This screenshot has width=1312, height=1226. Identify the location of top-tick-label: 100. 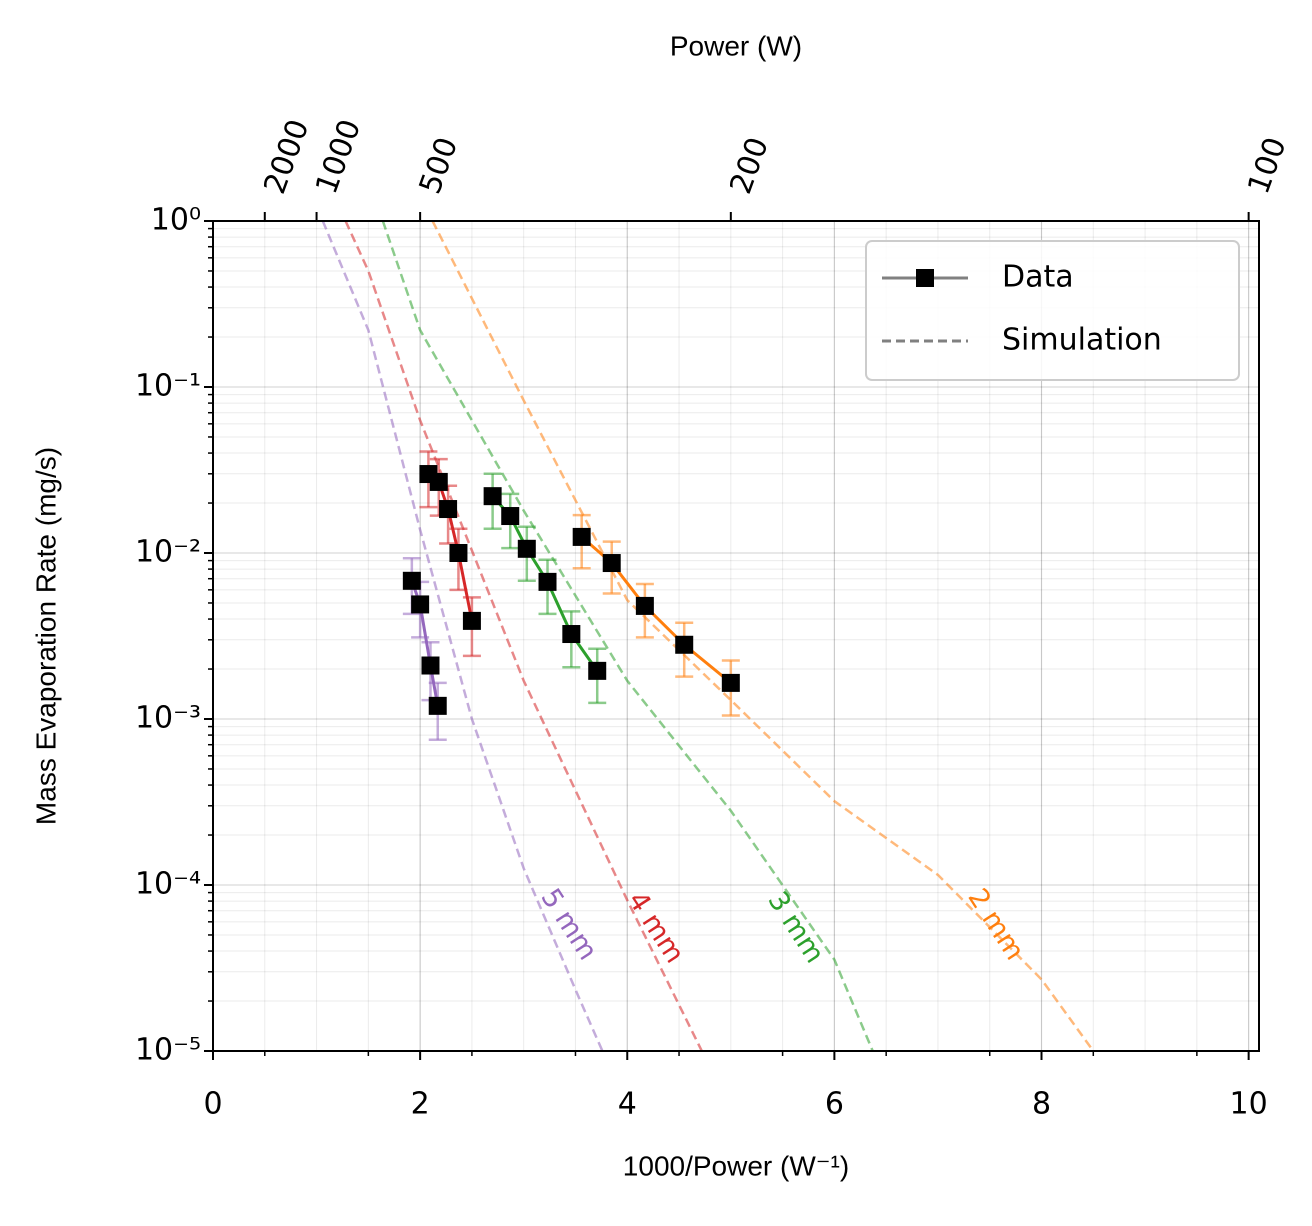
(1267, 166).